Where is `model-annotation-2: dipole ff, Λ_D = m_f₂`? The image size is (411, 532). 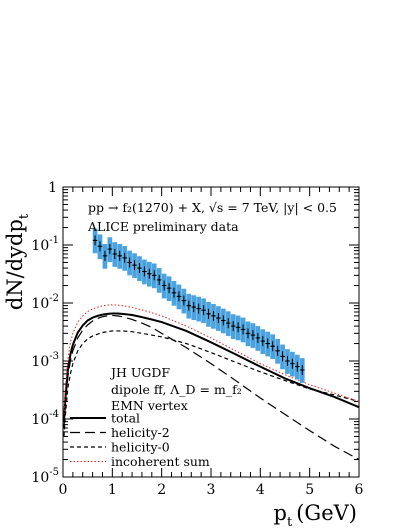 model-annotation-2: dipole ff, Λ_D = m_f₂ is located at coordinates (176, 389).